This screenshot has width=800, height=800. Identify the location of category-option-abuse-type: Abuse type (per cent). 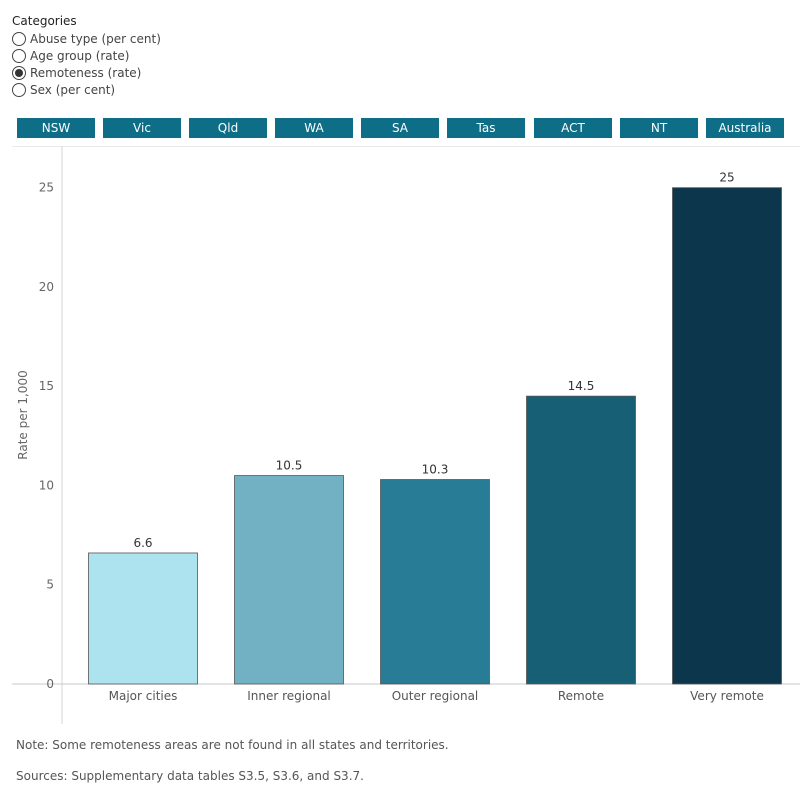
(86, 38).